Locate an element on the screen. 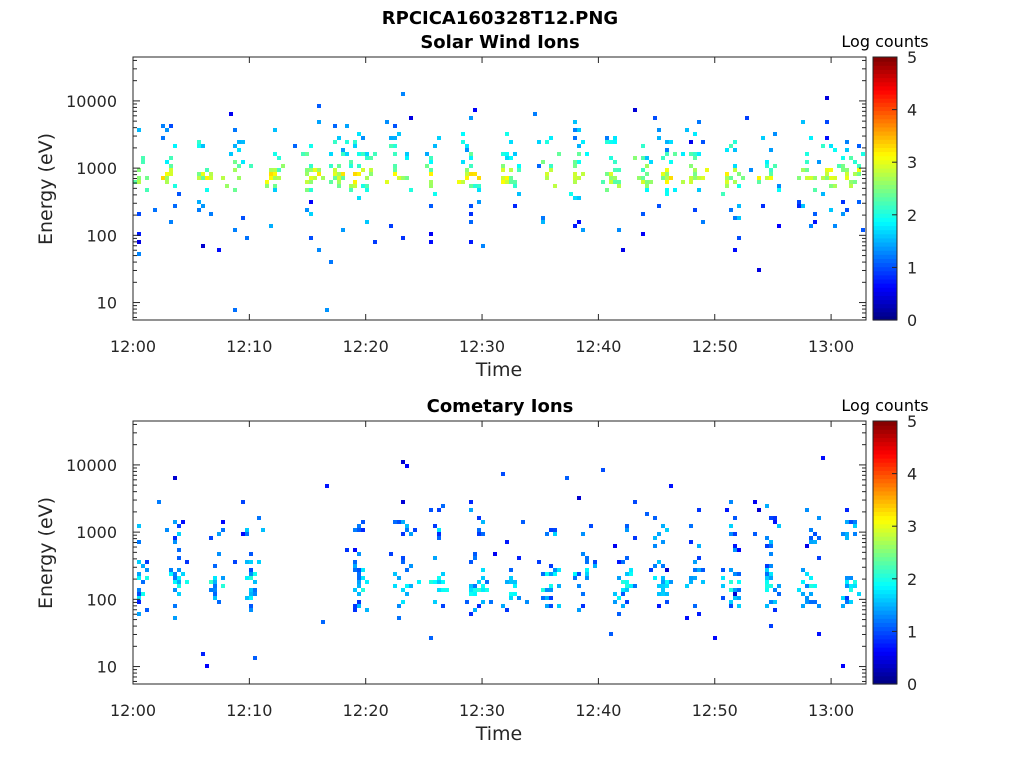  y-tick-label: 100 is located at coordinates (101, 599).